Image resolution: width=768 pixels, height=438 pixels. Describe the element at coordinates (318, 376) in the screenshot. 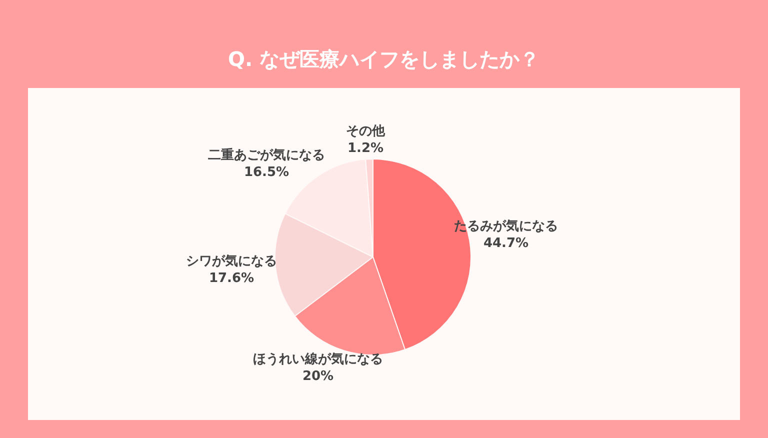

I see `data-label: 20%` at that location.